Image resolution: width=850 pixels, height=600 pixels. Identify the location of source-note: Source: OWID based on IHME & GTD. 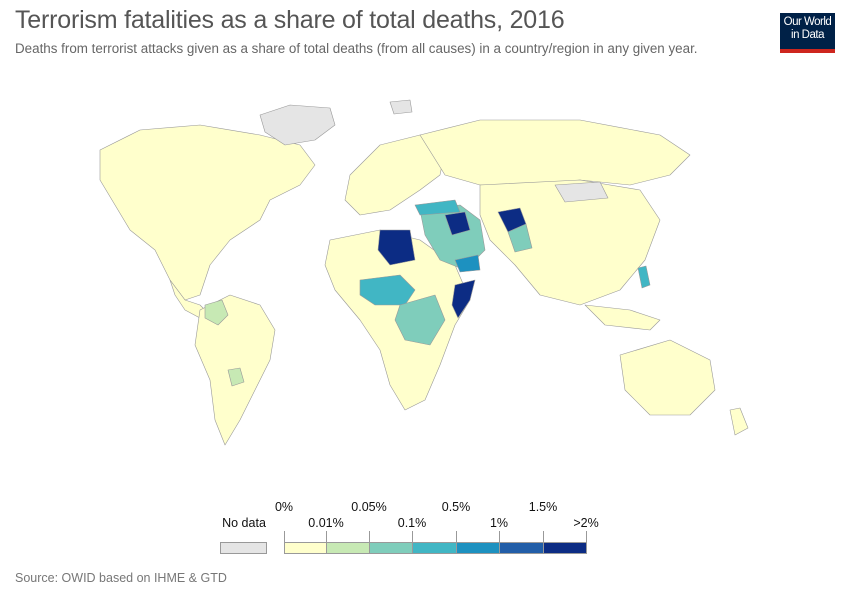
(121, 578).